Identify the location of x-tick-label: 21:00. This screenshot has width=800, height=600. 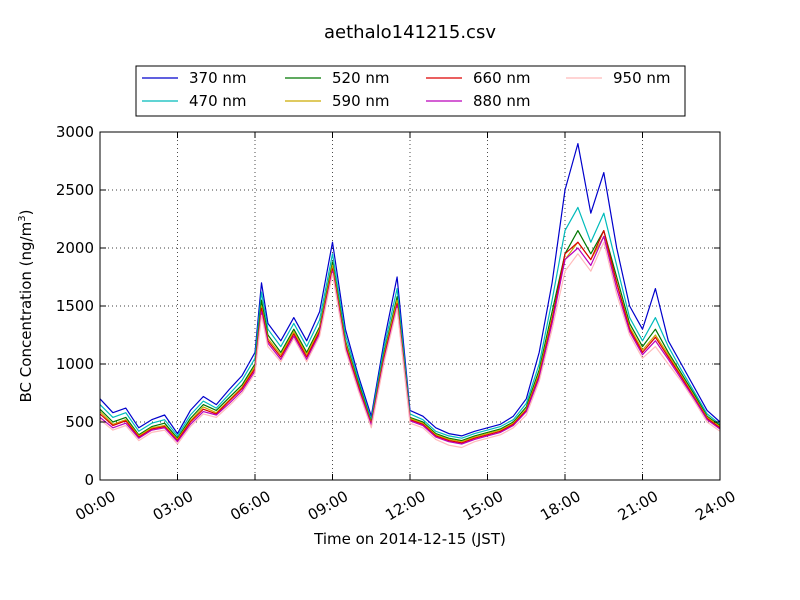
(638, 505).